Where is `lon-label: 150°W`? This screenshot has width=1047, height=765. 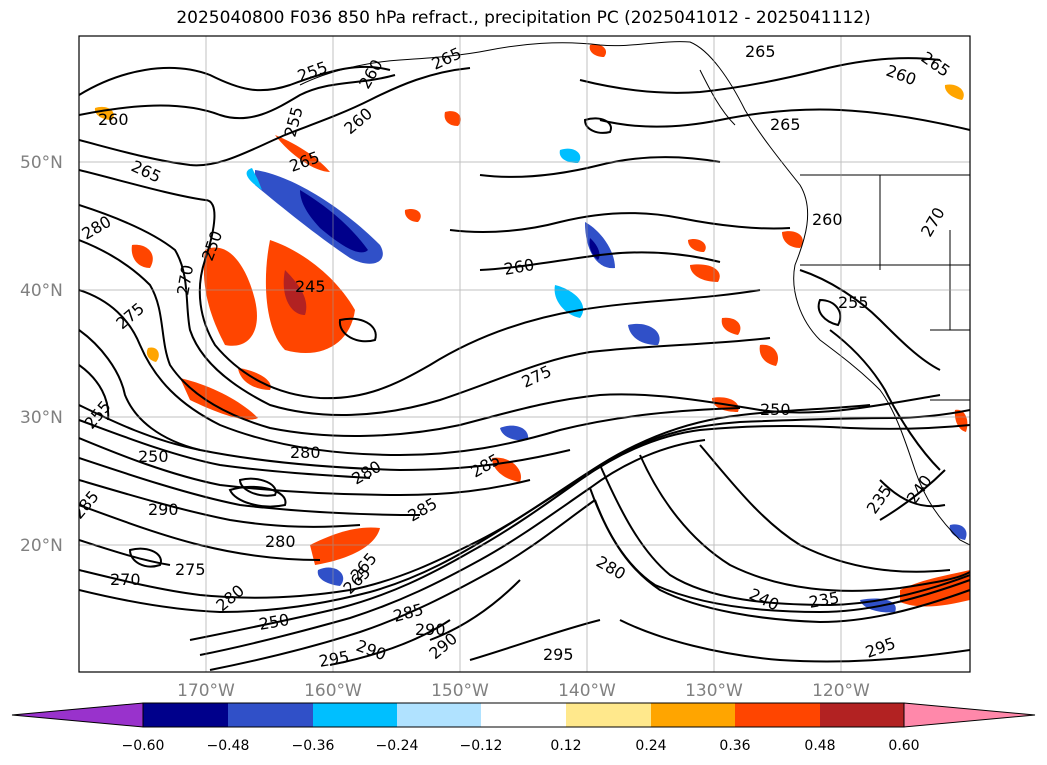 lon-label: 150°W is located at coordinates (460, 691).